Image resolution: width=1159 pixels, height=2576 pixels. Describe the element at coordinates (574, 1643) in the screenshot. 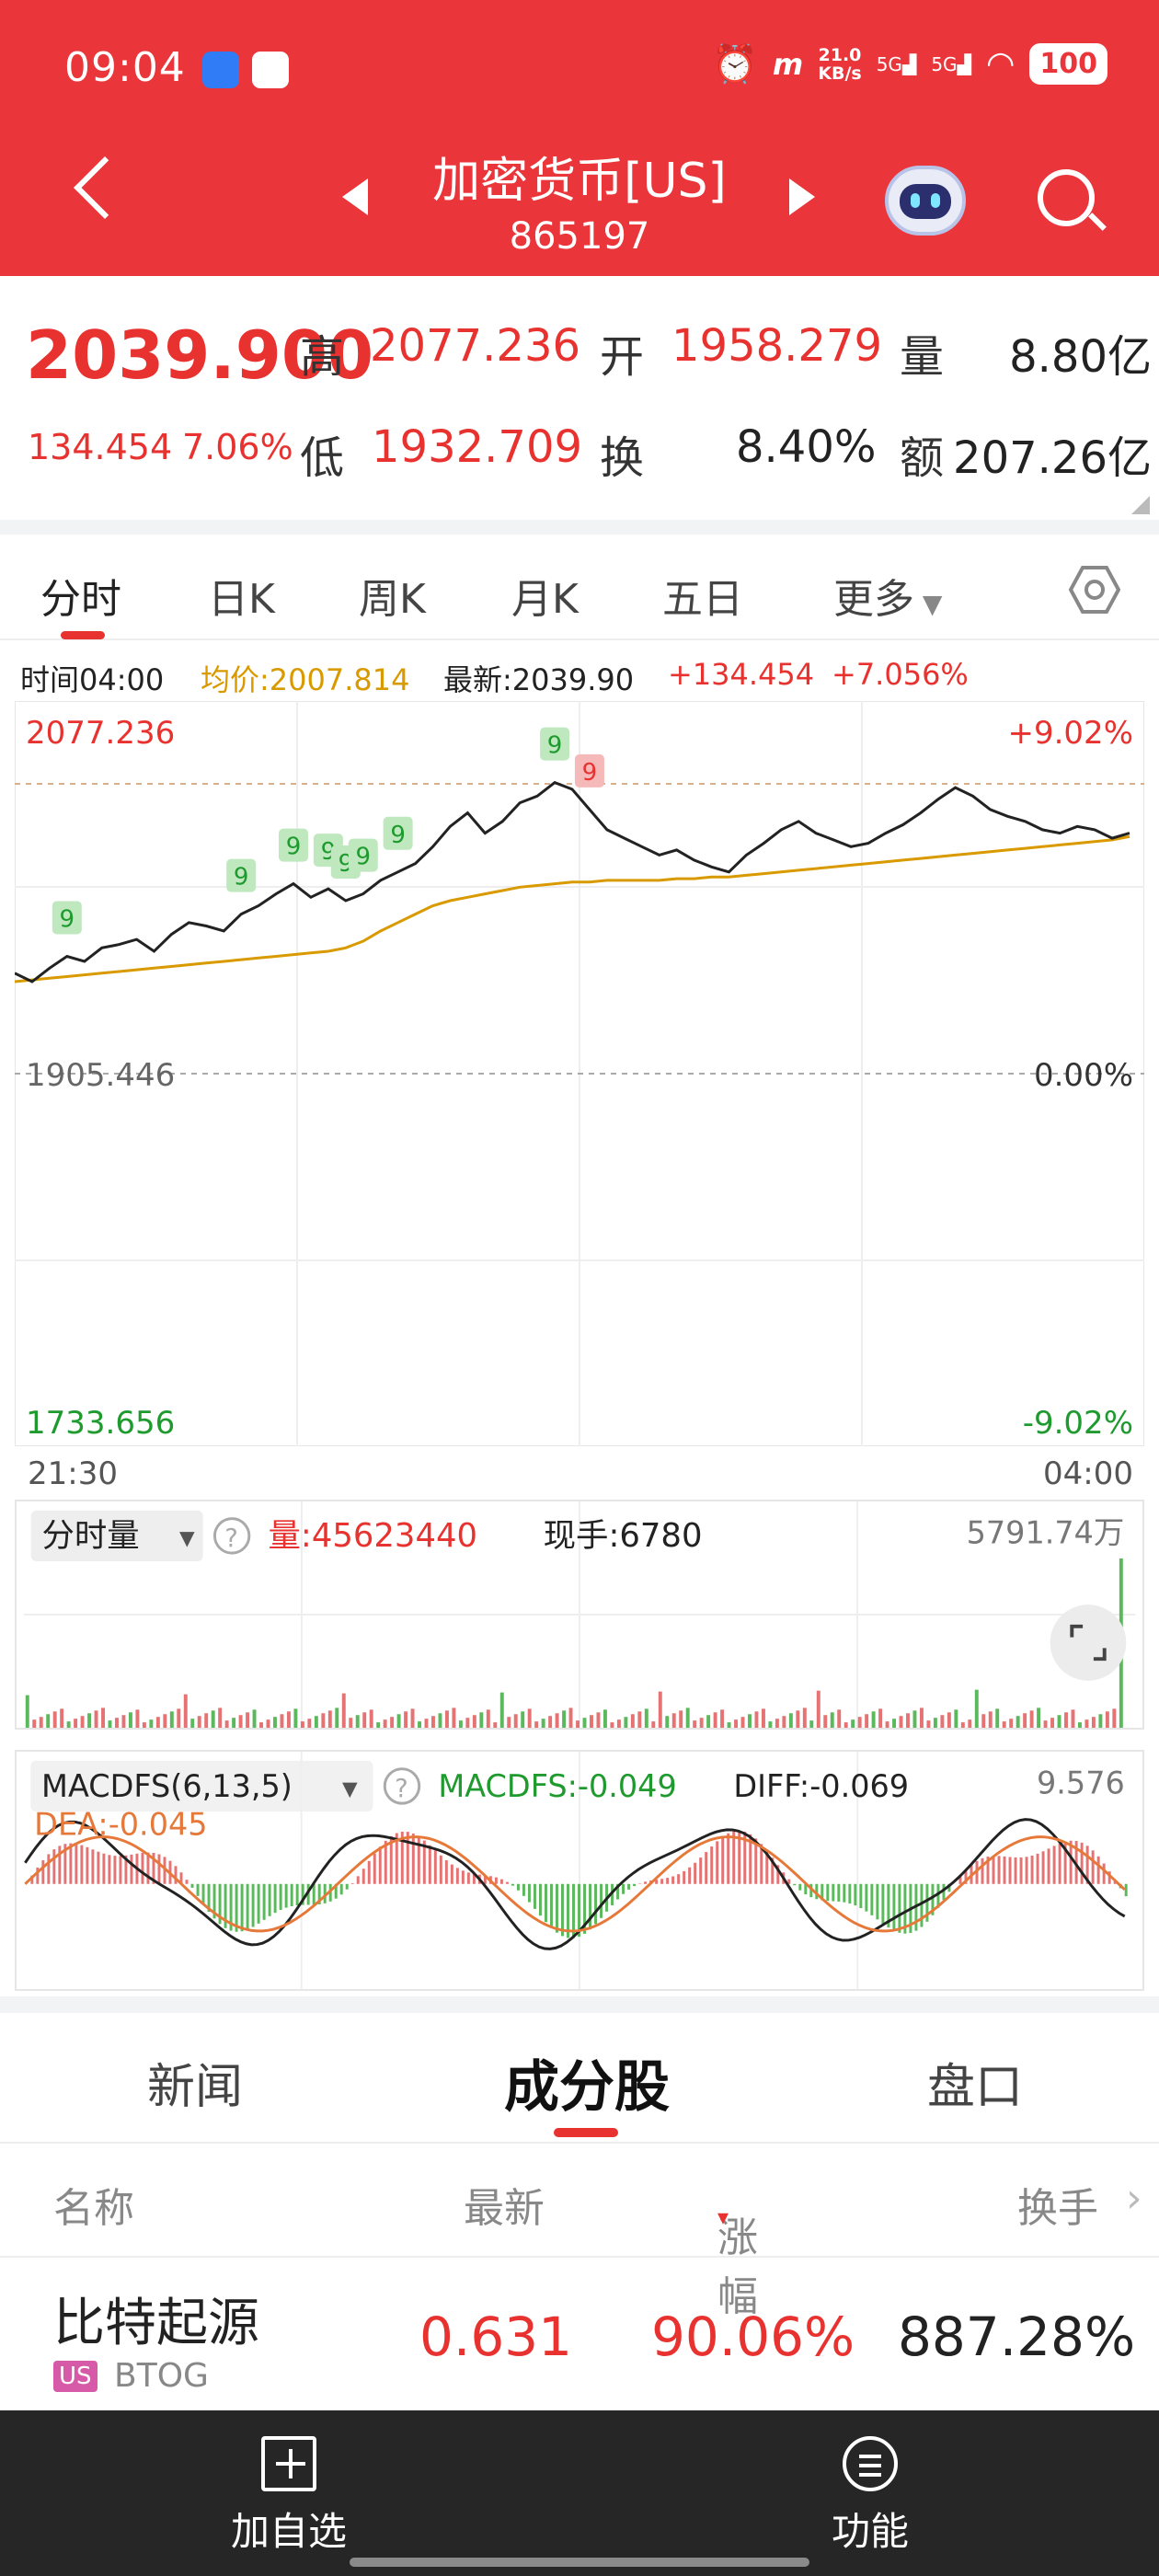

I see `volume-bars` at that location.